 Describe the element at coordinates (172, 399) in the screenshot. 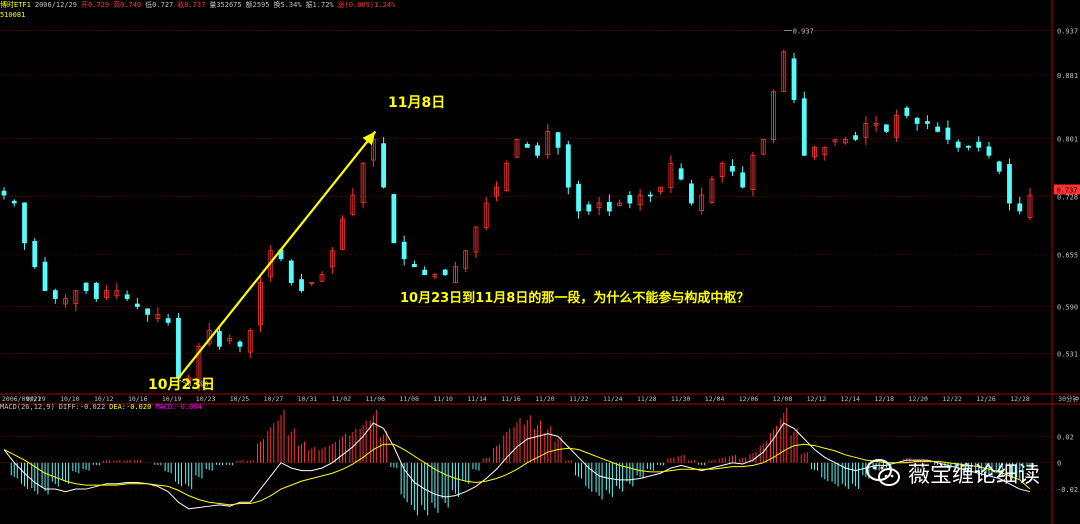

I see `date-tick-label: 10/19` at that location.